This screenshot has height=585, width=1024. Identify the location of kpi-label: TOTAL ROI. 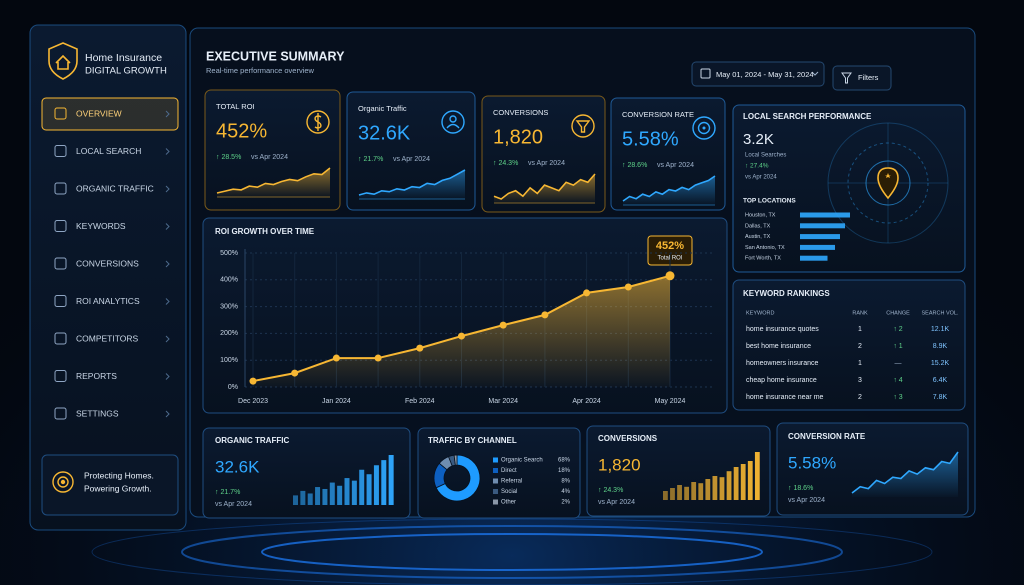
(235, 106).